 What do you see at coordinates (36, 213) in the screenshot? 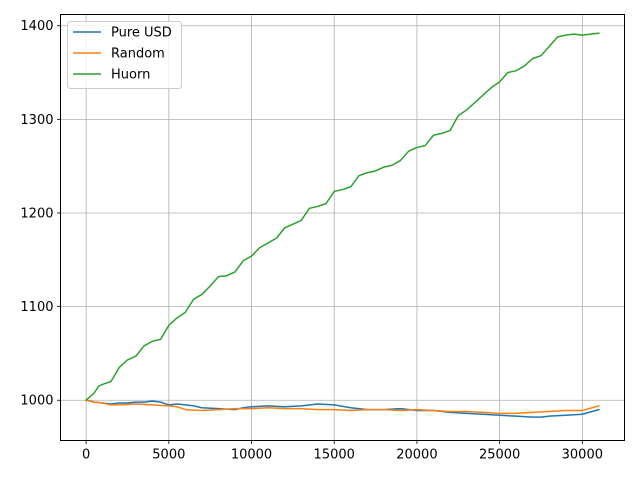
I see `y-tick-label: 1200` at bounding box center [36, 213].